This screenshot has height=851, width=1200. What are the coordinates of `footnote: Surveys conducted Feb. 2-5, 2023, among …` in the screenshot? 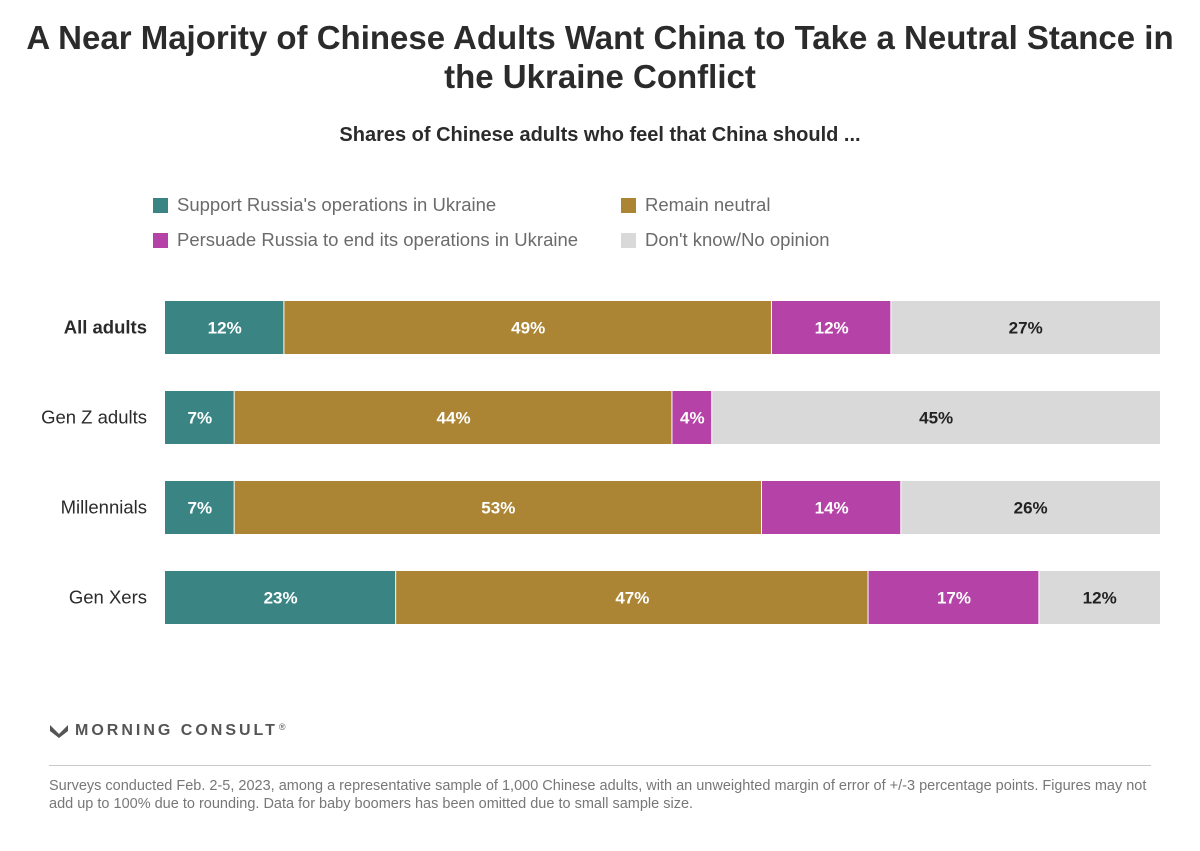 It's located at (598, 795).